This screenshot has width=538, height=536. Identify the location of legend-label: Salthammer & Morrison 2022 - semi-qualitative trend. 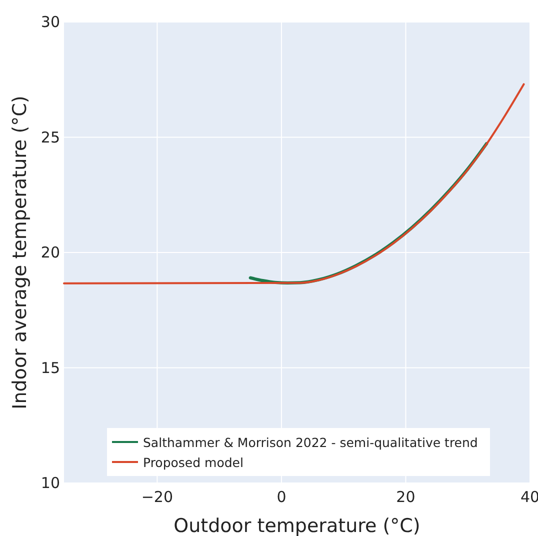
(310, 442).